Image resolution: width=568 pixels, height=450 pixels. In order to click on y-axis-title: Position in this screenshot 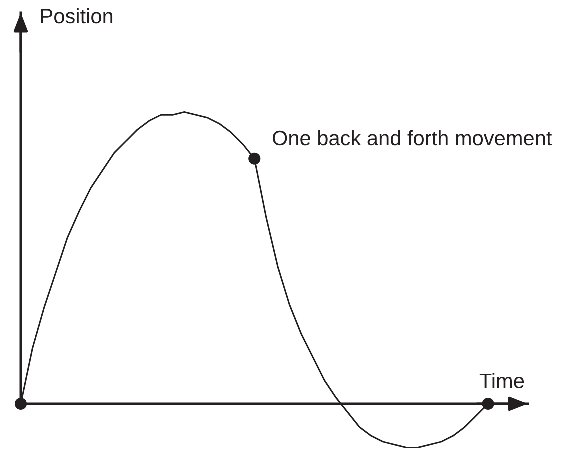, I will do `click(77, 16)`.